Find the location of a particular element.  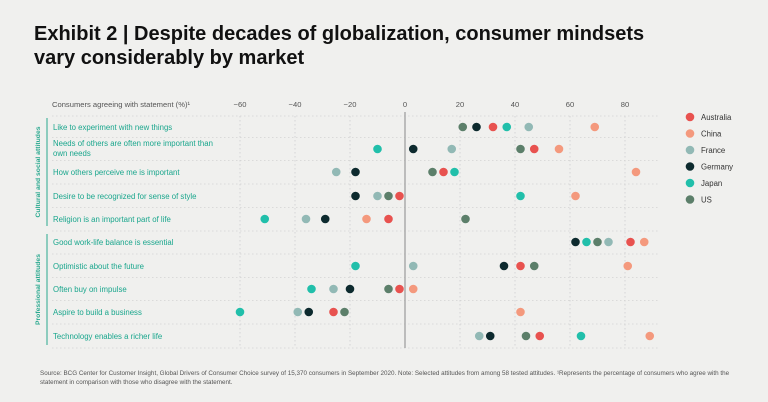

legend: Australia China France Germany Japan US is located at coordinates (709, 158).